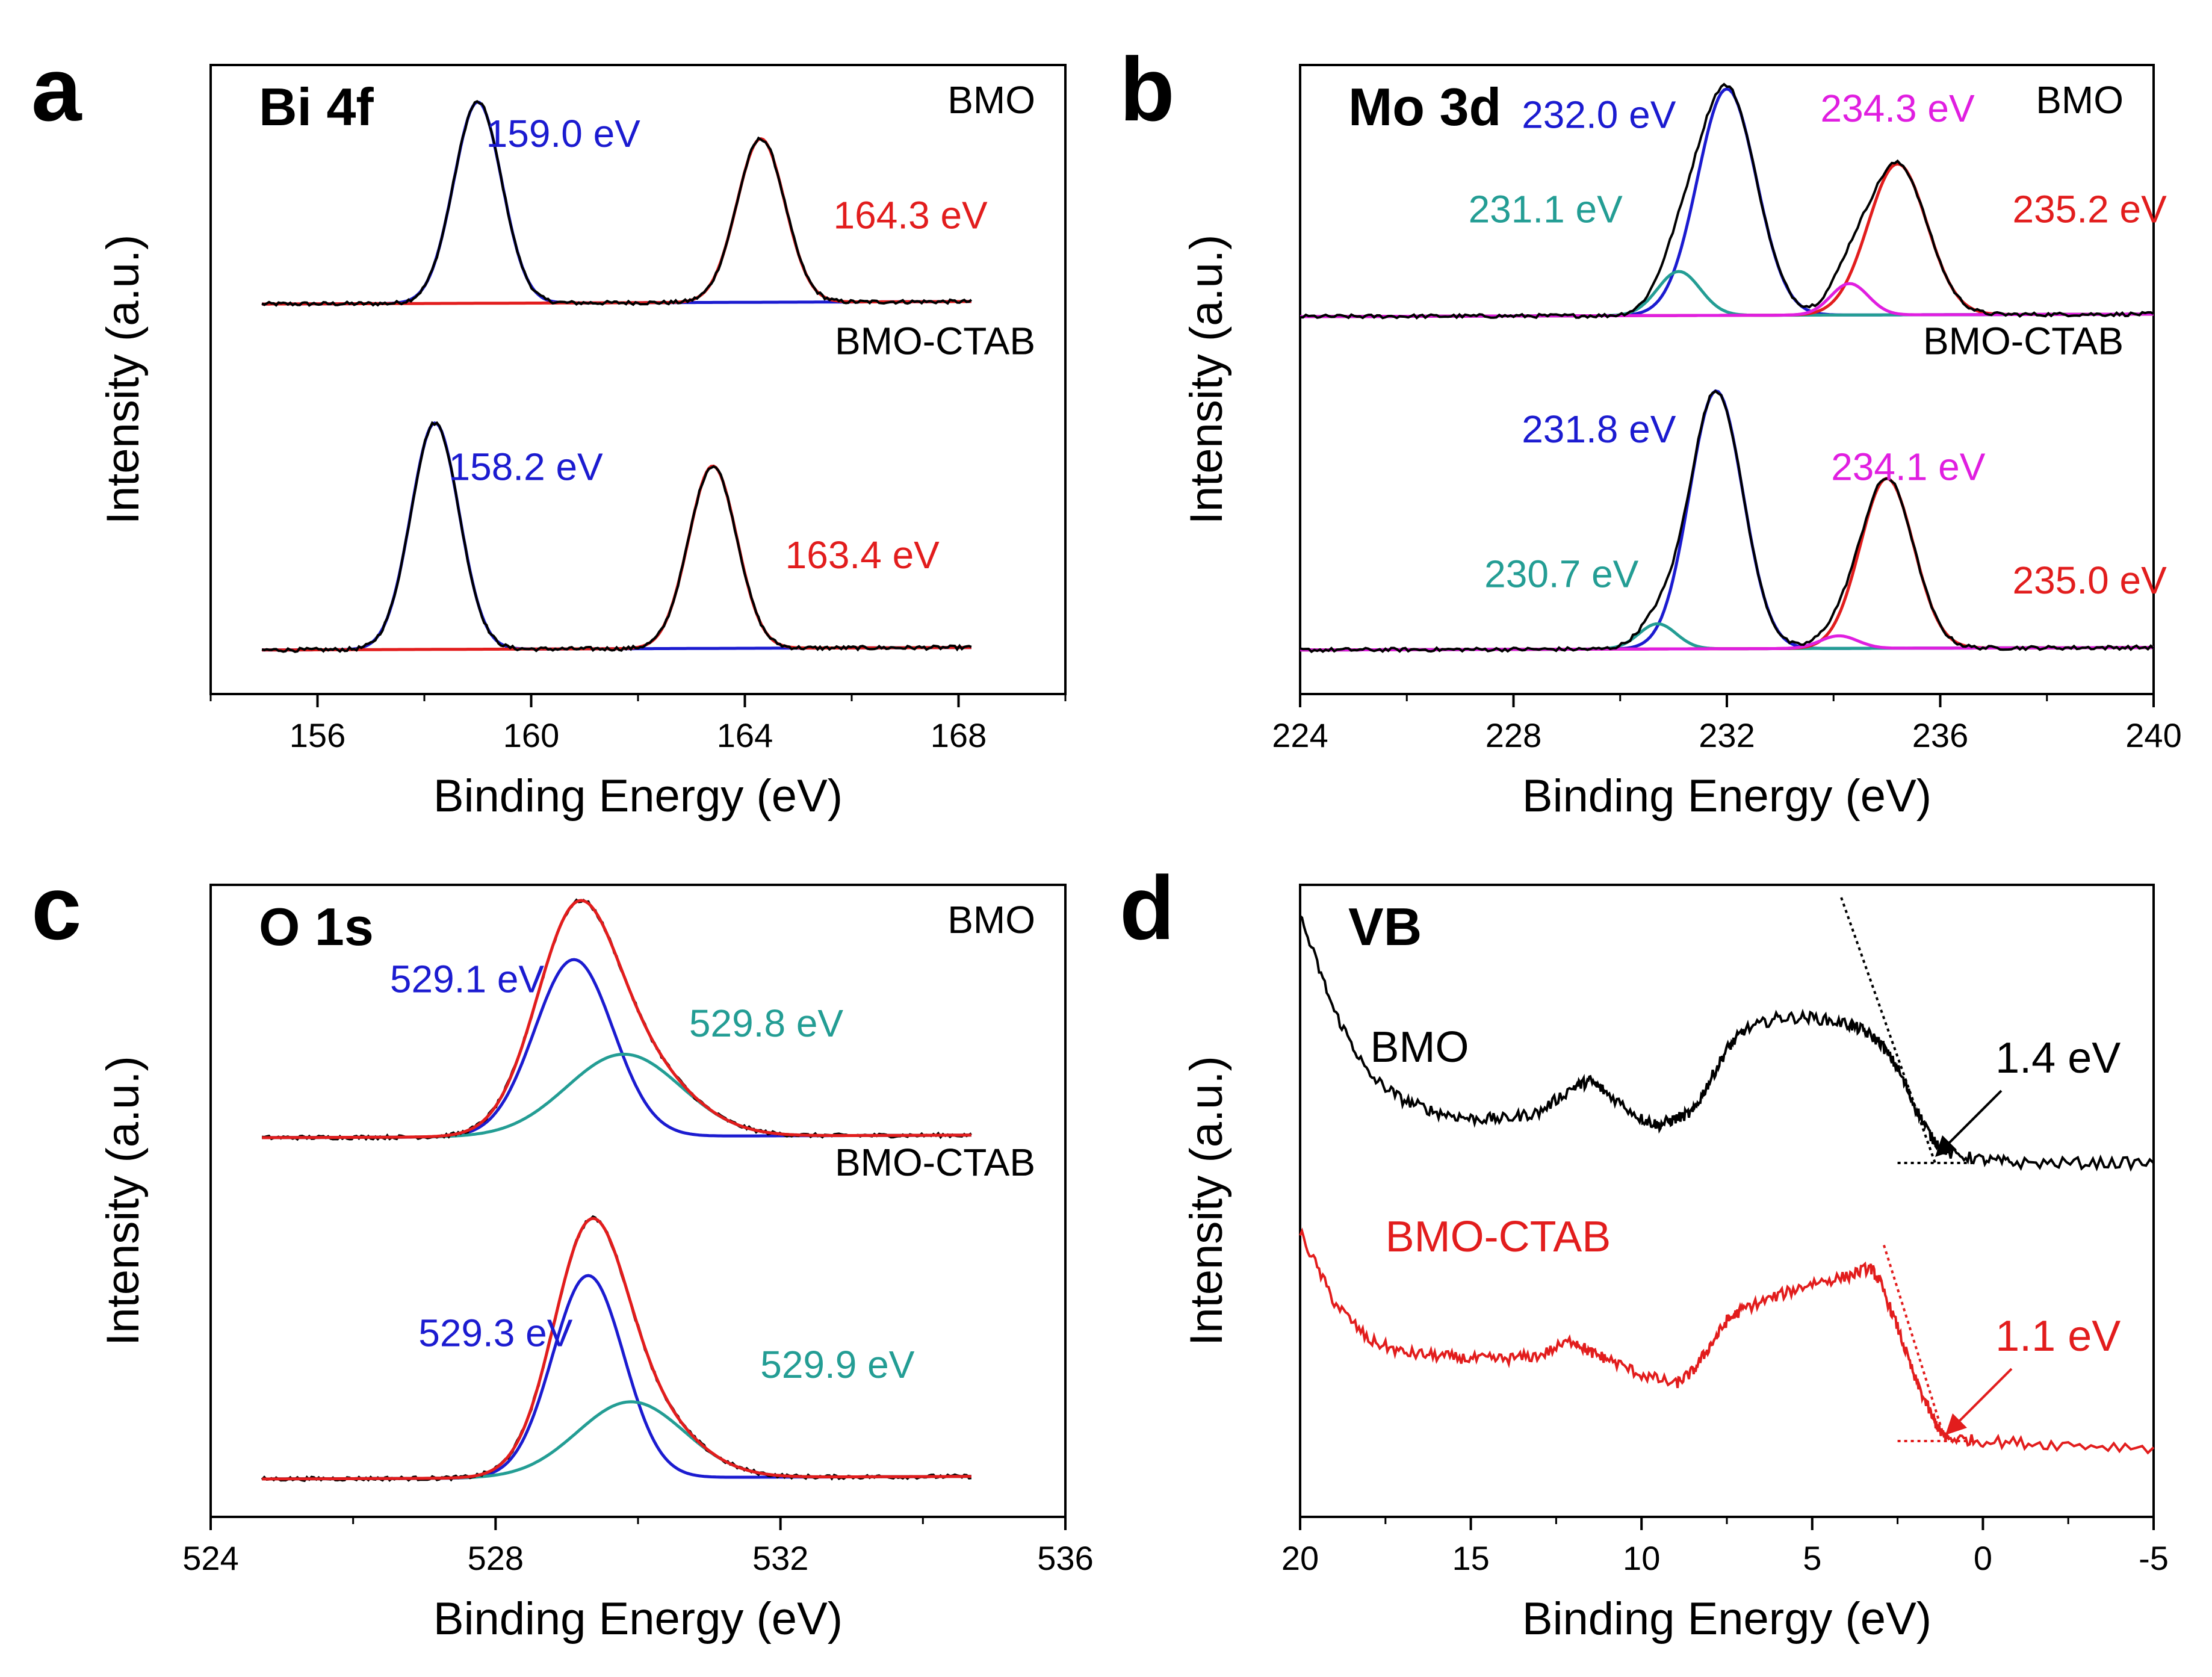  What do you see at coordinates (1513, 735) in the screenshot?
I see `x-tick-label: 228` at bounding box center [1513, 735].